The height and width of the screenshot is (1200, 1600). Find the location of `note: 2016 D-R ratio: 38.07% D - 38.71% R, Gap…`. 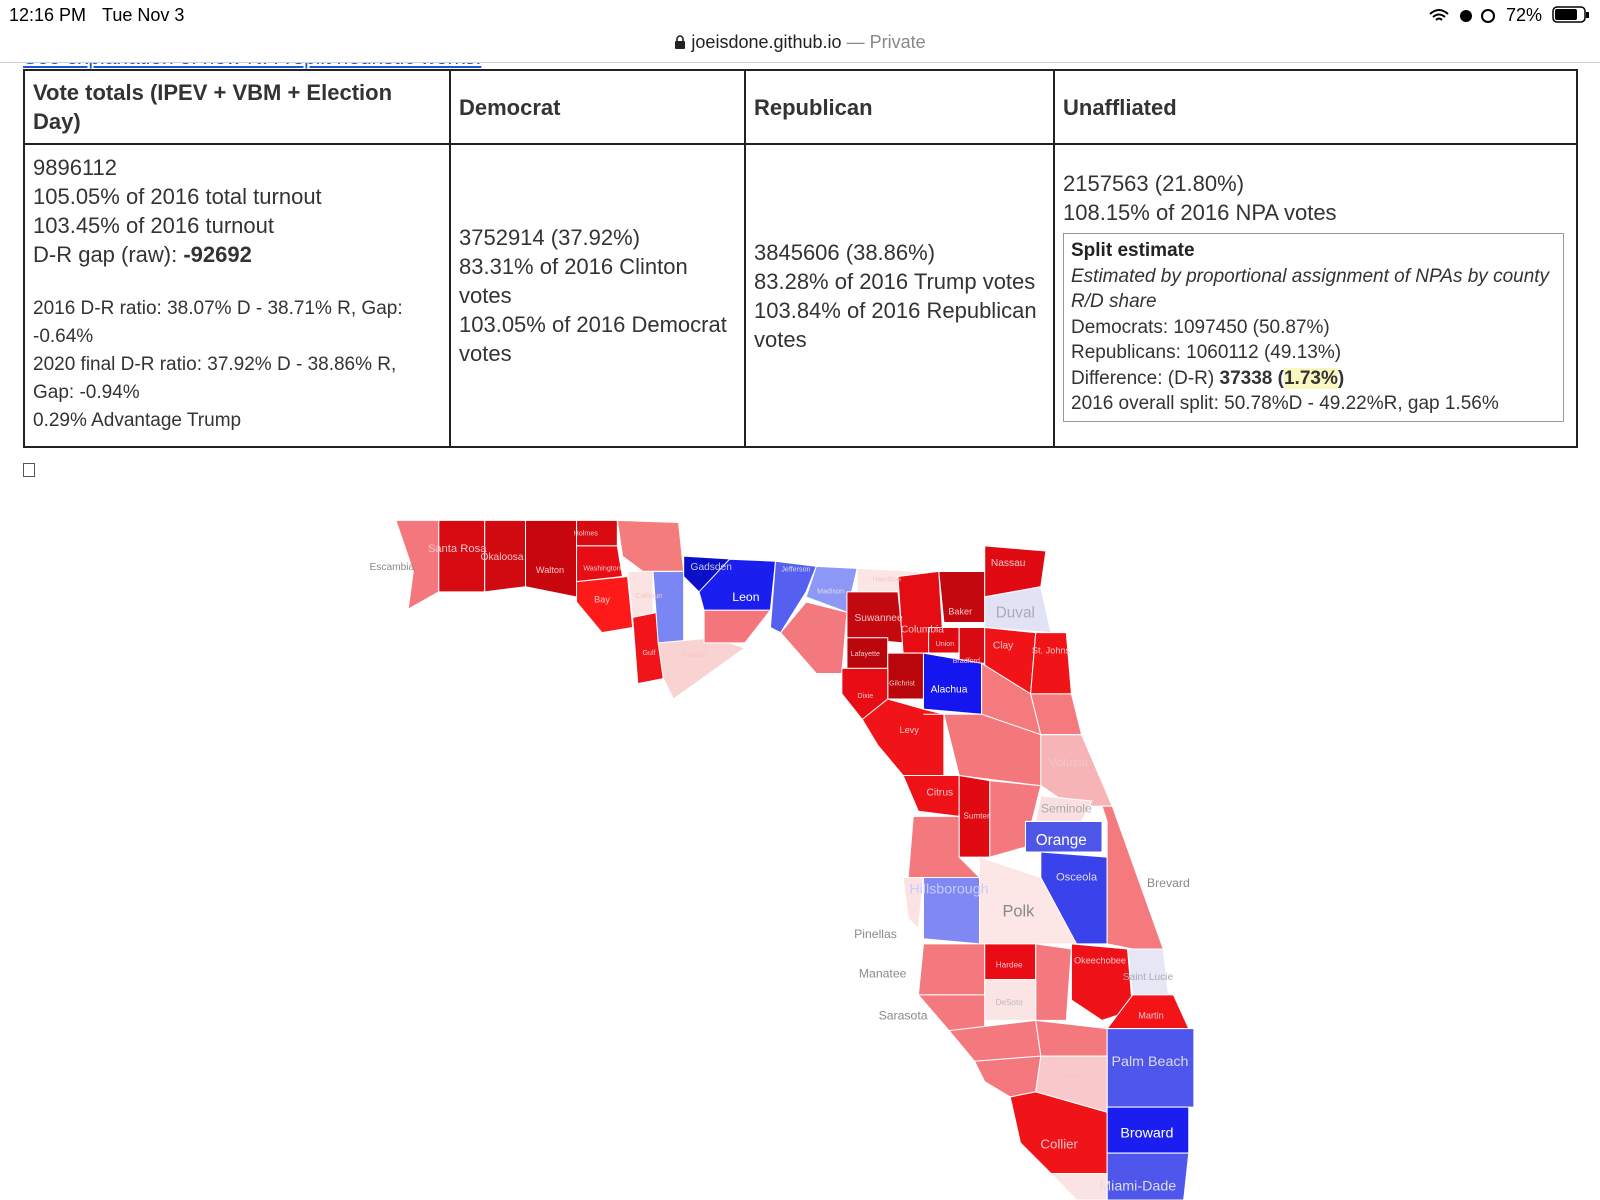

note: 2016 D-R ratio: 38.07% D - 38.71% R, Gap… is located at coordinates (218, 322).